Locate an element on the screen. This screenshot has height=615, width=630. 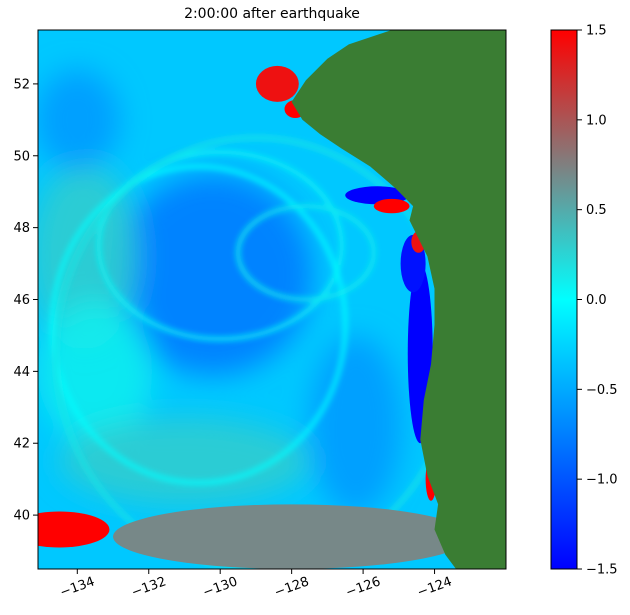
x-tick-label: −128 is located at coordinates (291, 587).